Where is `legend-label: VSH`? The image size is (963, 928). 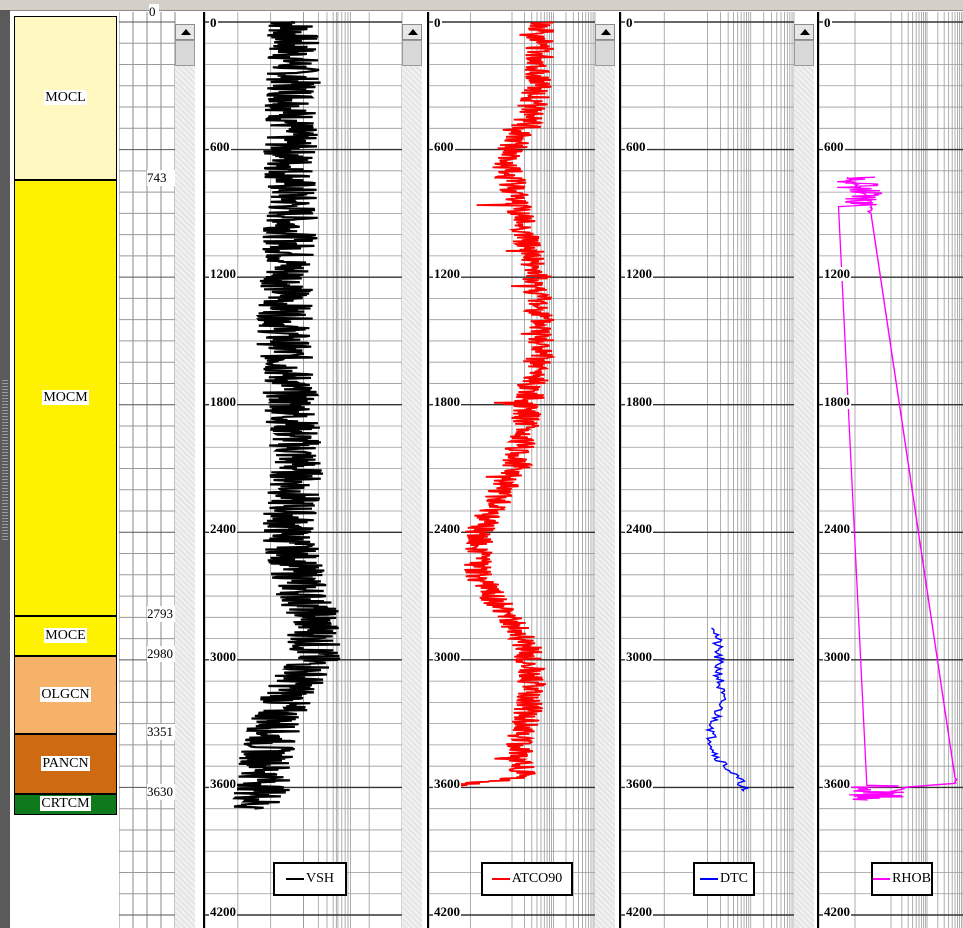
legend-label: VSH is located at coordinates (319, 878).